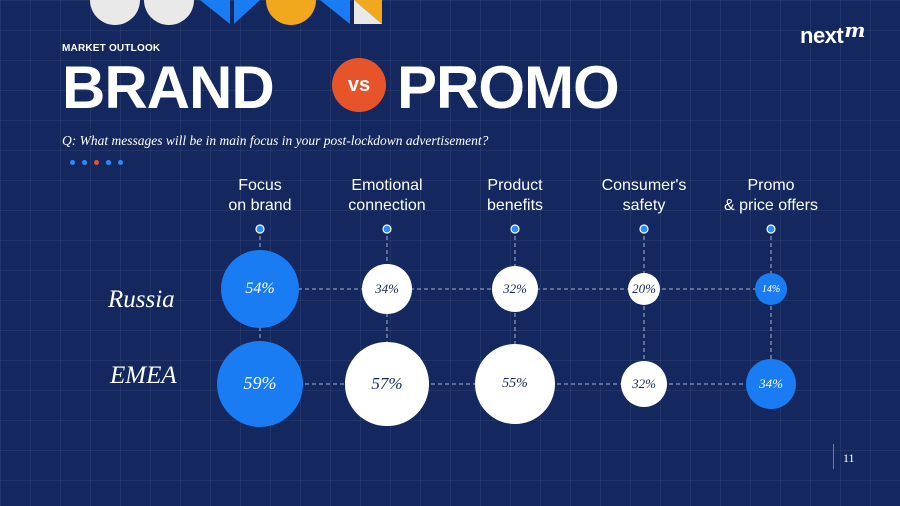 Image resolution: width=900 pixels, height=506 pixels. I want to click on column-label: Promo & price offers, so click(771, 195).